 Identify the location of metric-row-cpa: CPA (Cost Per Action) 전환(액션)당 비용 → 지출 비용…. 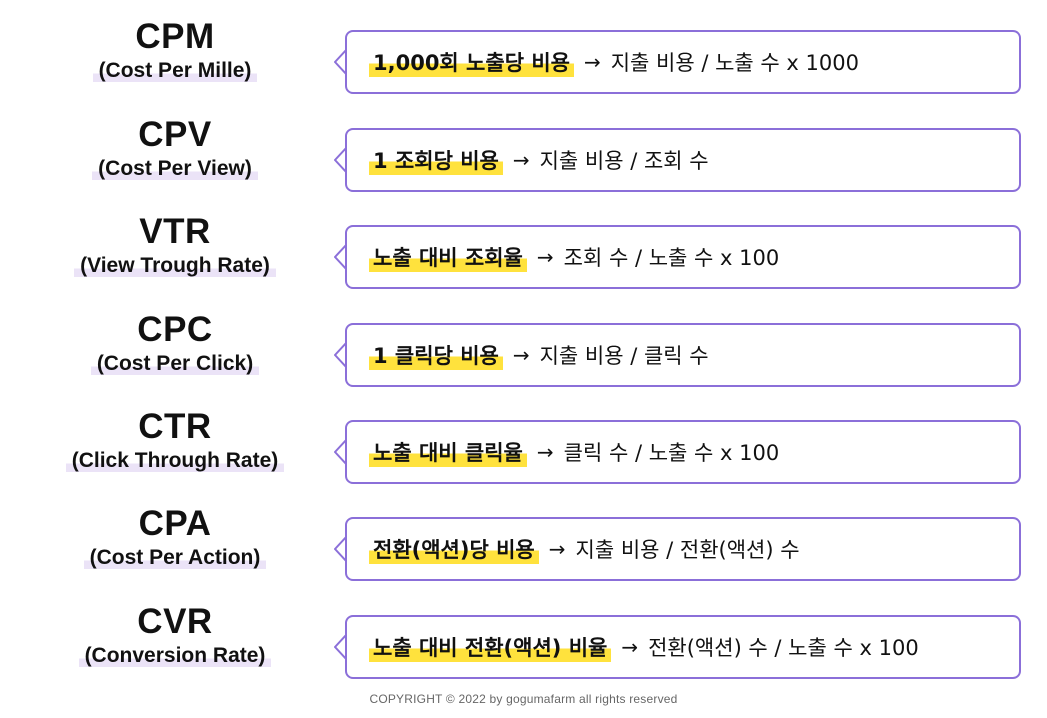
(523, 540).